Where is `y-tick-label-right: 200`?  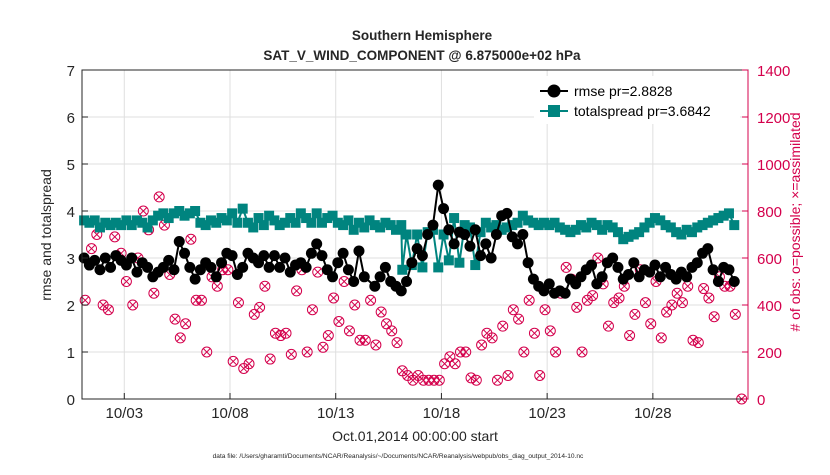 y-tick-label-right: 200 is located at coordinates (769, 353).